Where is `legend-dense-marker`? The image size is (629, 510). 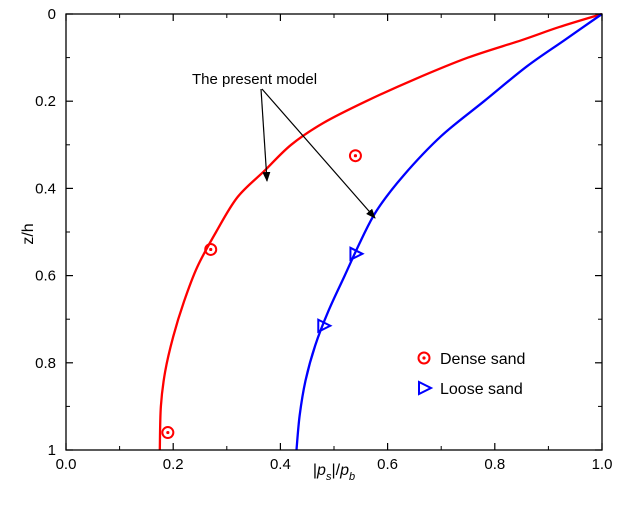 legend-dense-marker is located at coordinates (424, 358).